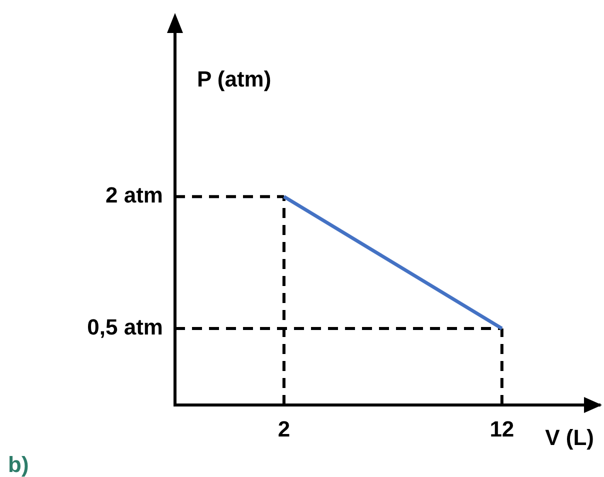 The image size is (604, 477). I want to click on y-axis-title: P (atm), so click(234, 79).